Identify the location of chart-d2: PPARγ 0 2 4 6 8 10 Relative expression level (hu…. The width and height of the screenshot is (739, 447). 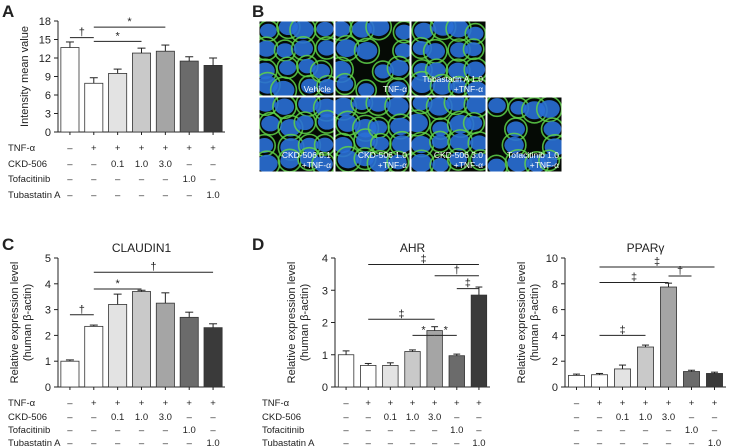
(621, 344).